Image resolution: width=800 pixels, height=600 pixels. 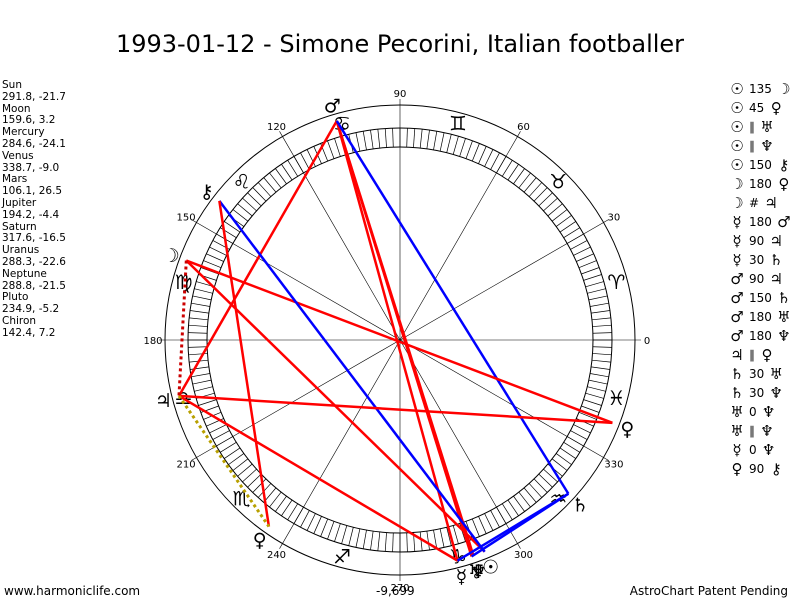 What do you see at coordinates (737, 393) in the screenshot?
I see `aspect-planet-1: ♄` at bounding box center [737, 393].